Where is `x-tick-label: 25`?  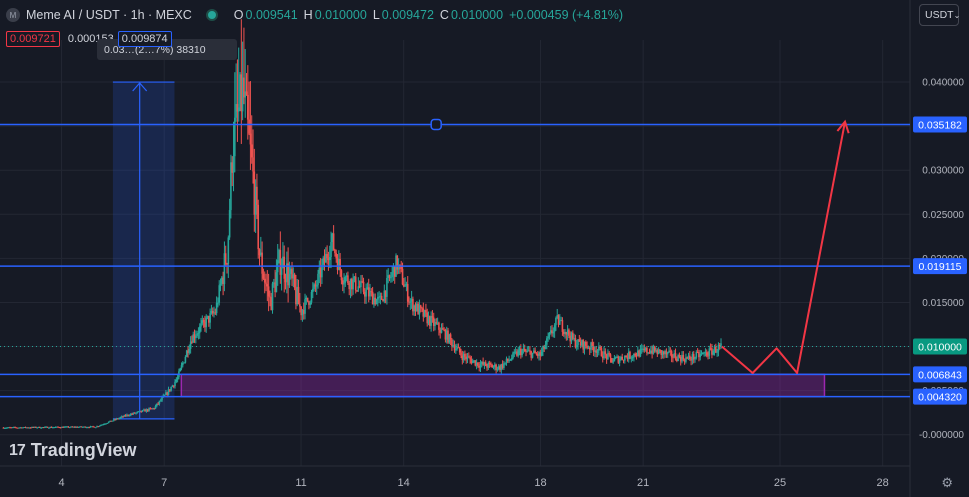 x-tick-label: 25 is located at coordinates (780, 483).